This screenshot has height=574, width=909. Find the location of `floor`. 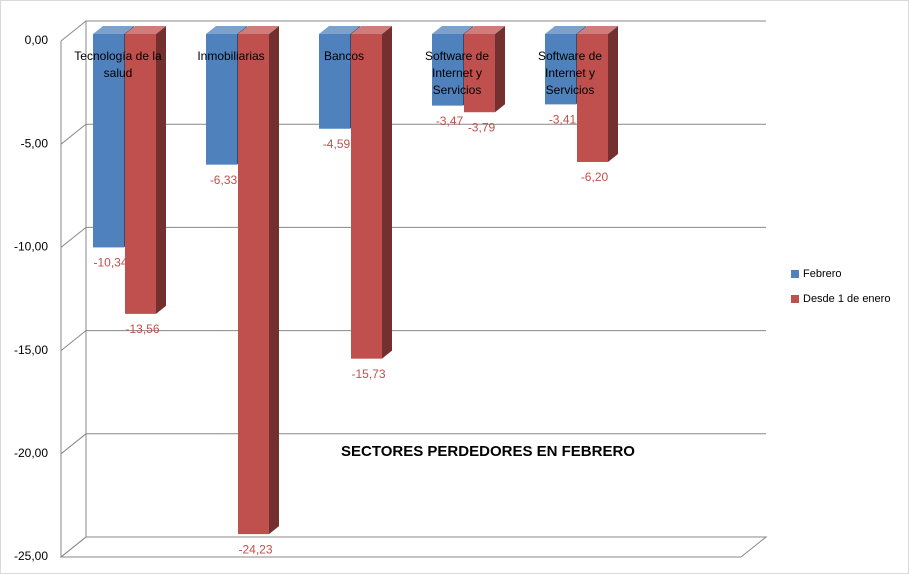

floor is located at coordinates (413, 547).